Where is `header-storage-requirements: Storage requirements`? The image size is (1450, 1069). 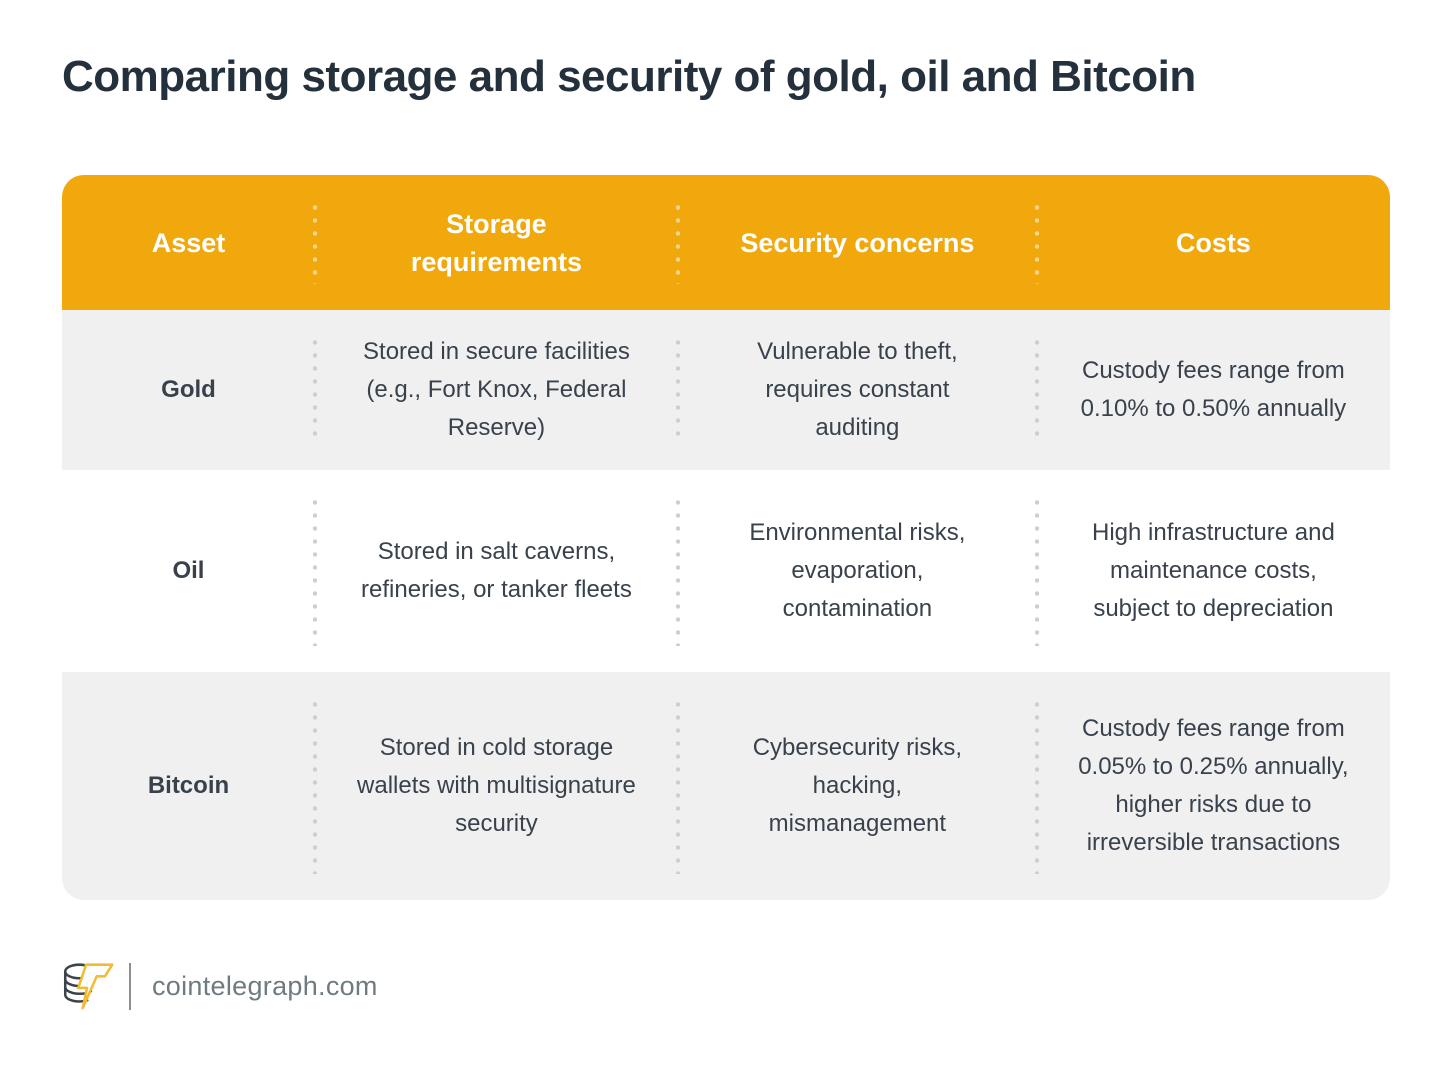
header-storage-requirements: Storage requirements is located at coordinates (495, 242).